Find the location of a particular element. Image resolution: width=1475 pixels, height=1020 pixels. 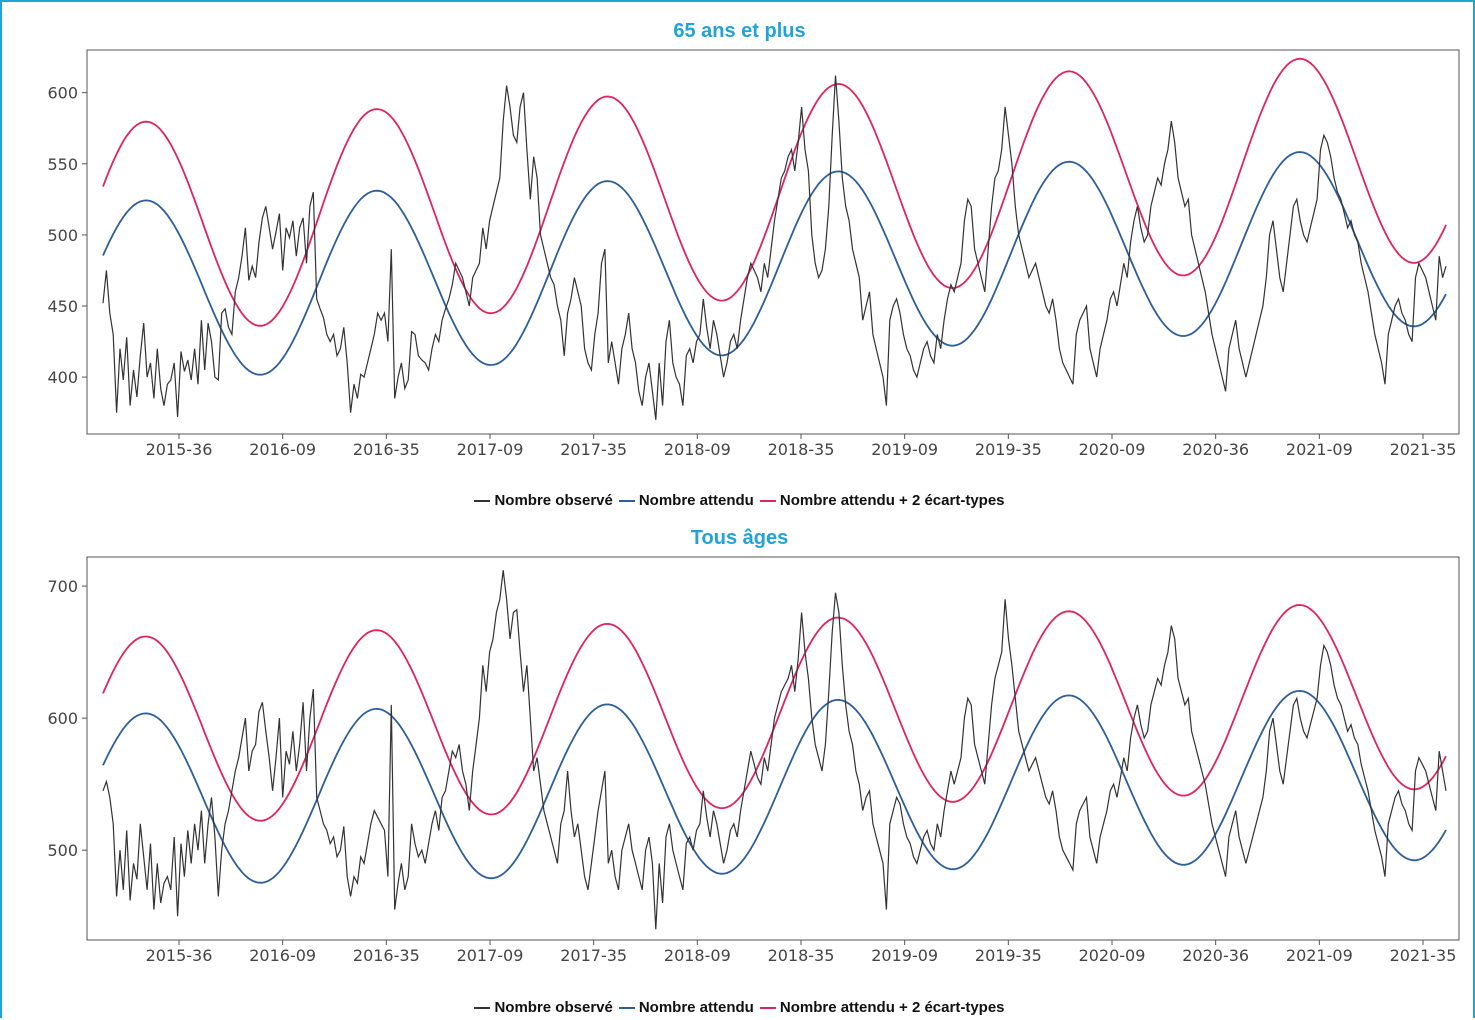

y-tick-label: 700 is located at coordinates (62, 586).